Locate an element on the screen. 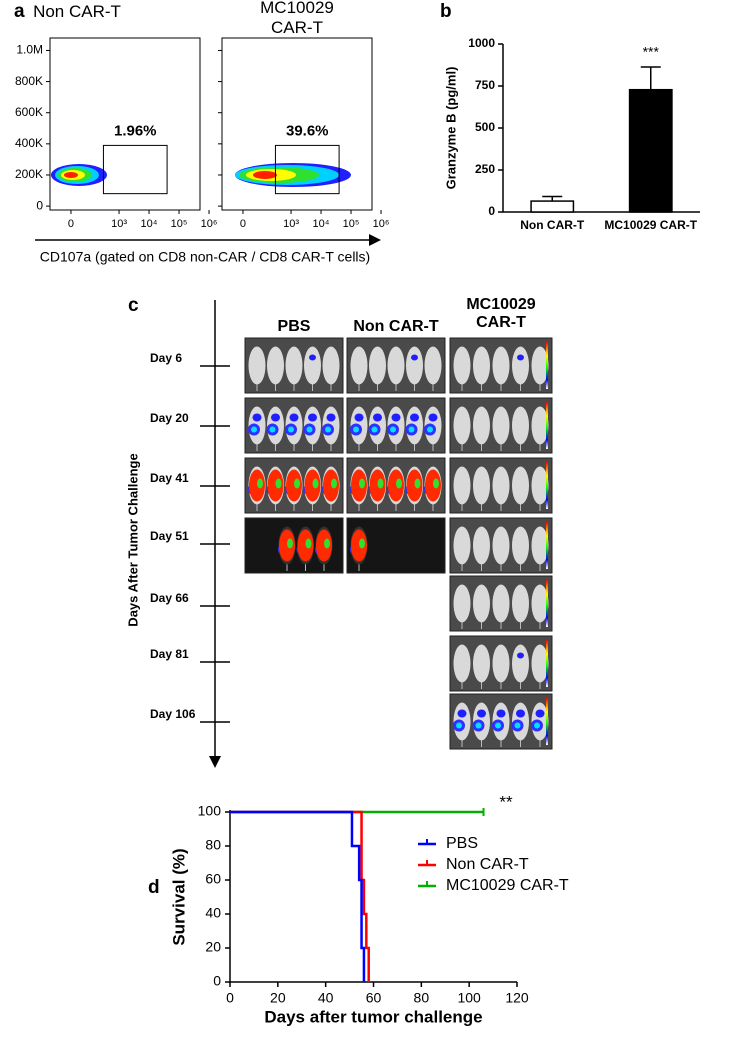 Image resolution: width=736 pixels, height=1039 pixels. column-title: MC10029 CAR-T is located at coordinates (501, 314).